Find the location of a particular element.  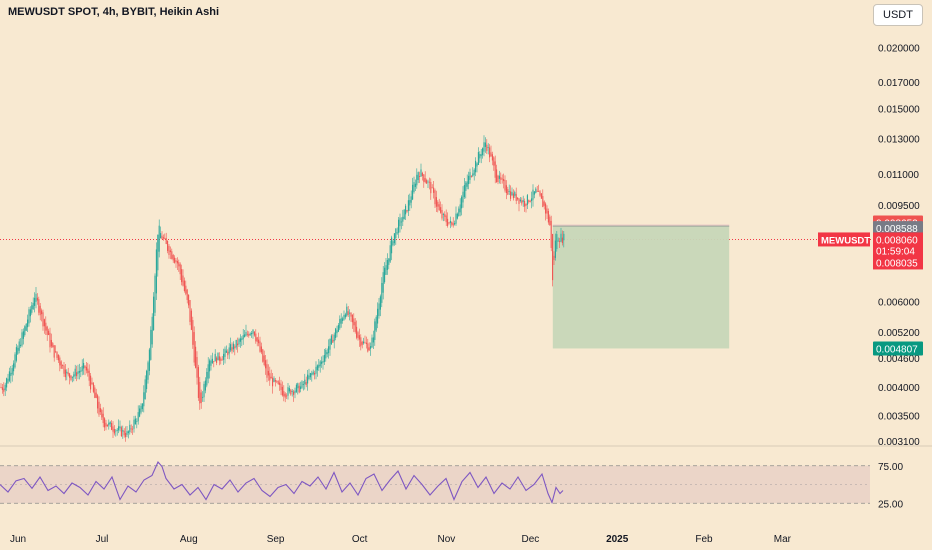

x-tick-label: Oct is located at coordinates (360, 539).